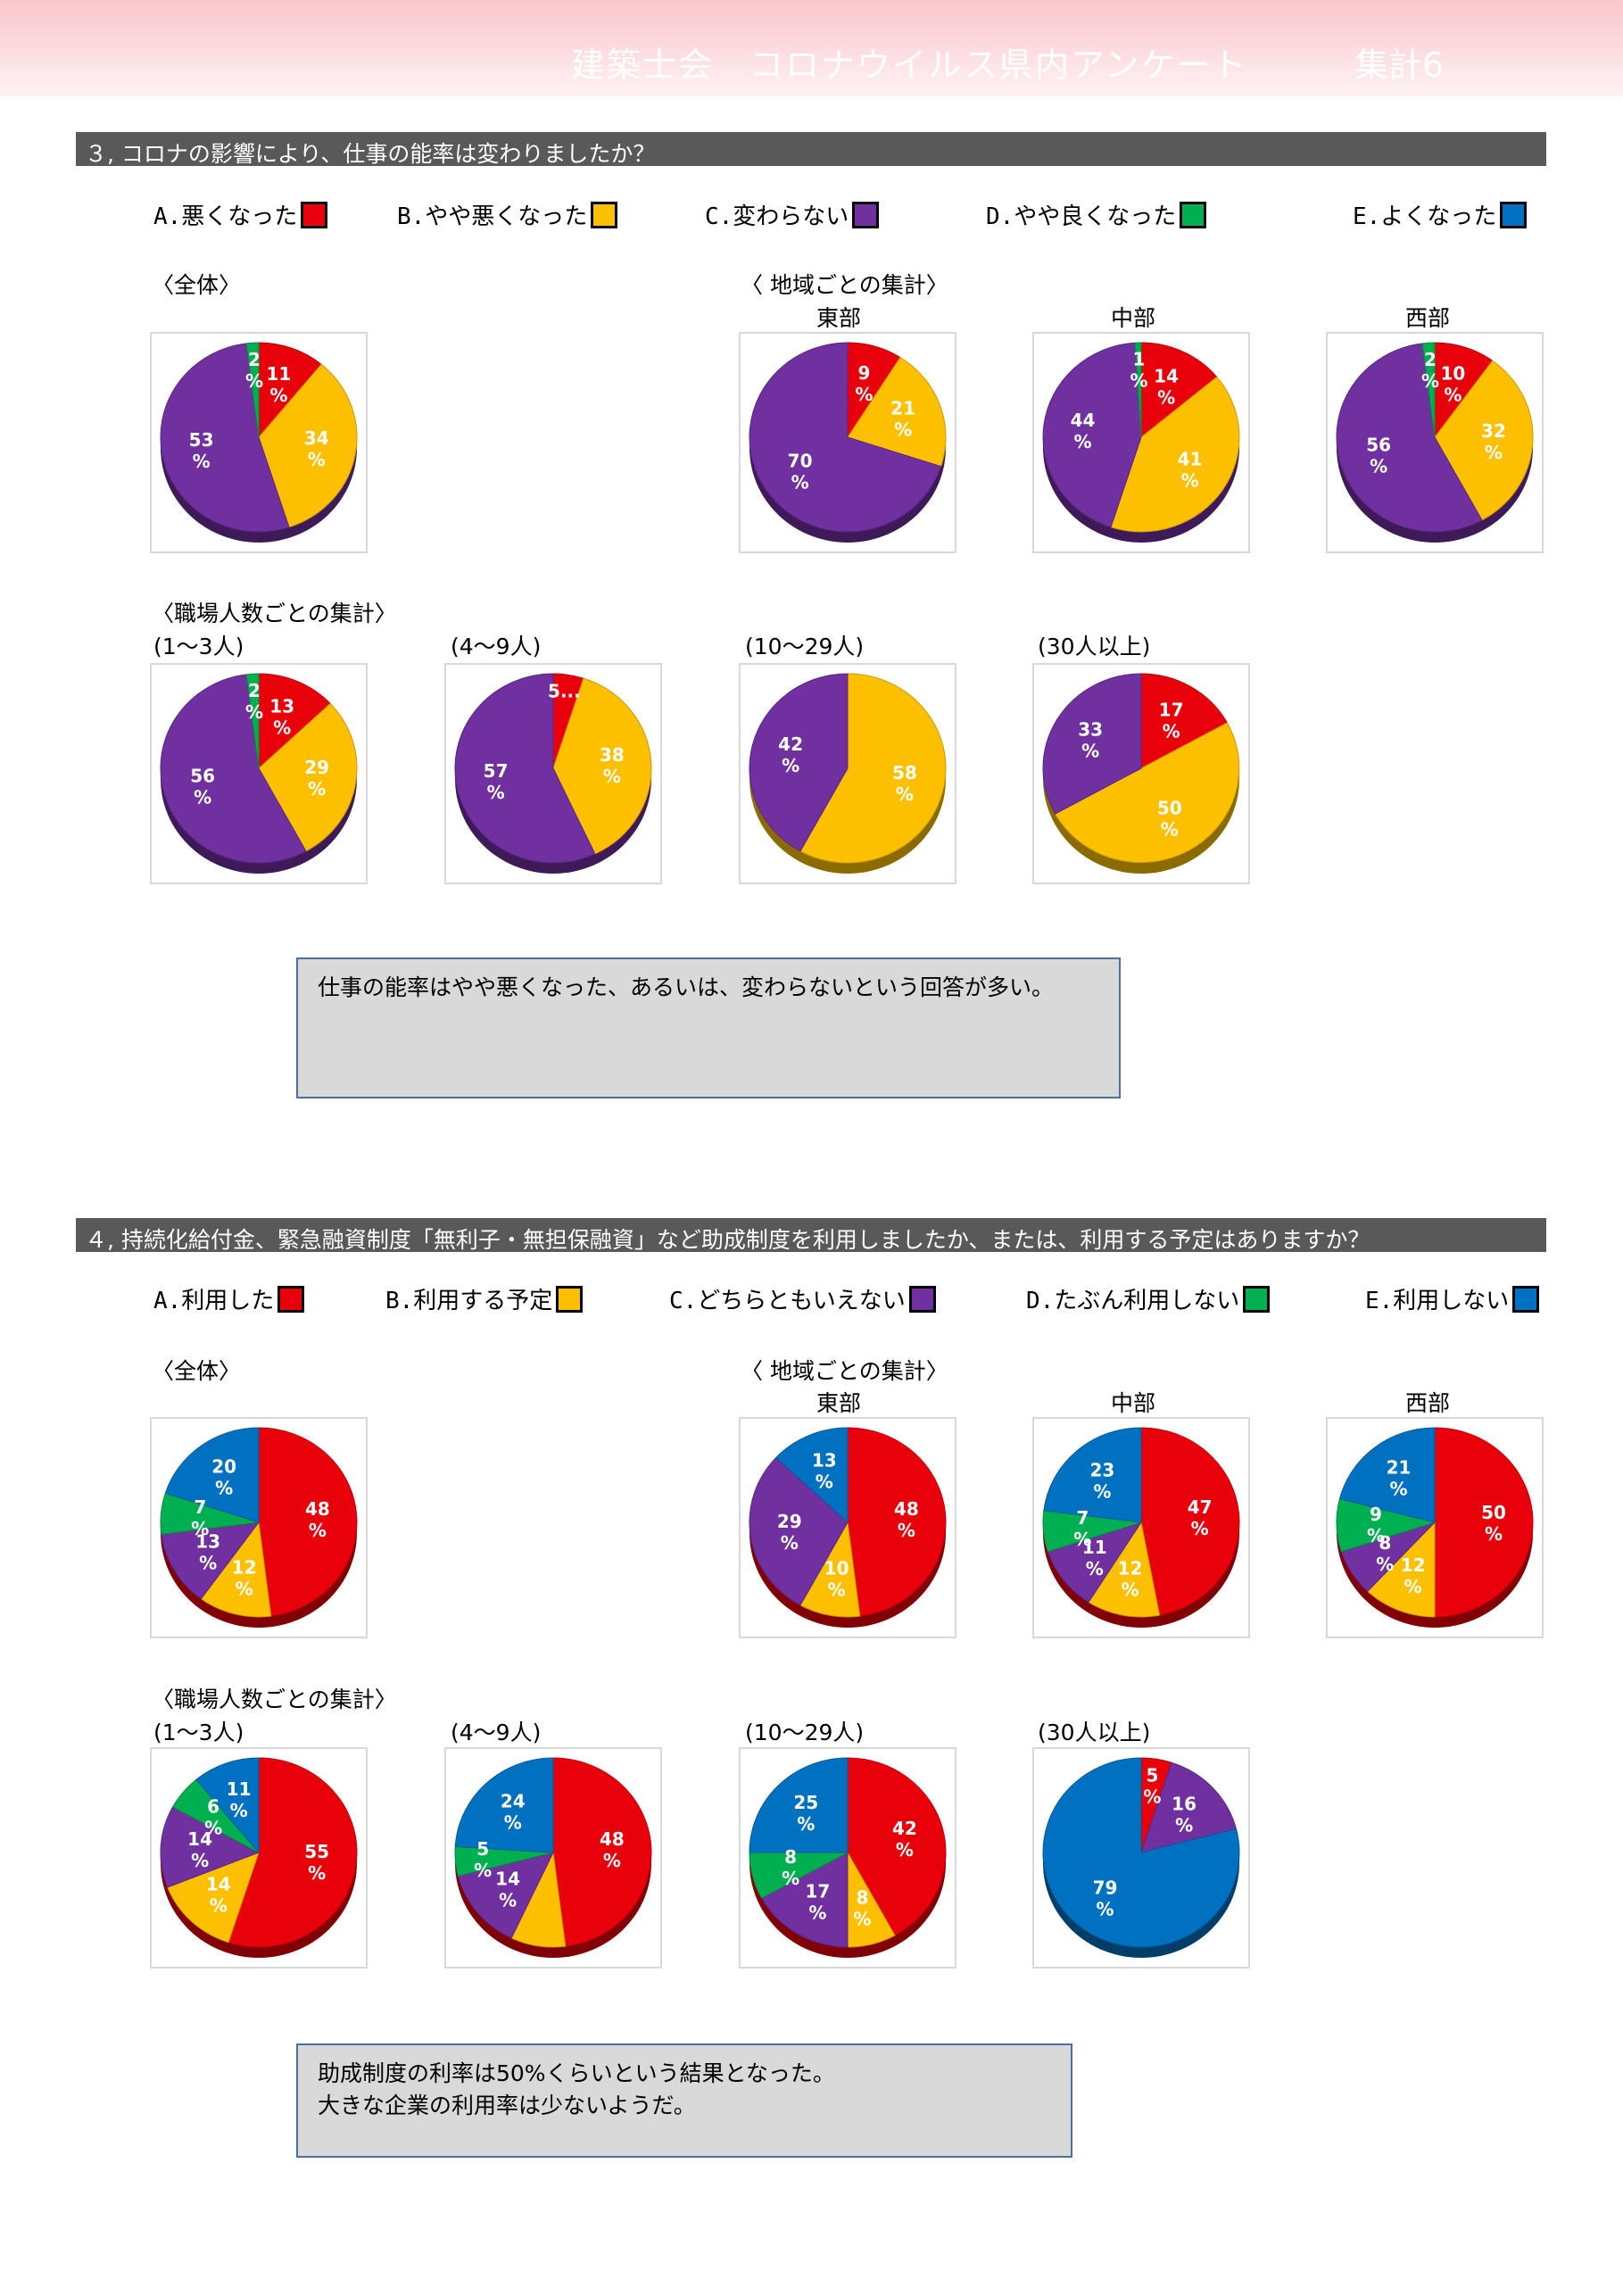  I want to click on pie-value-label: 70, so click(800, 460).